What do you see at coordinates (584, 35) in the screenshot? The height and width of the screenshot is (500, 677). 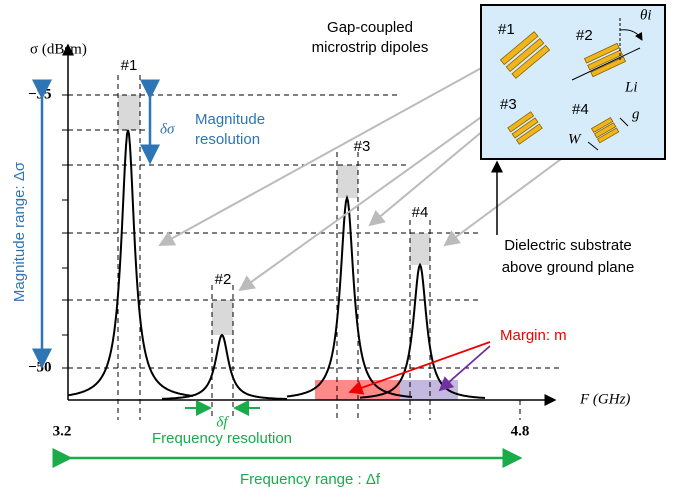 I see `inset-label: #2` at bounding box center [584, 35].